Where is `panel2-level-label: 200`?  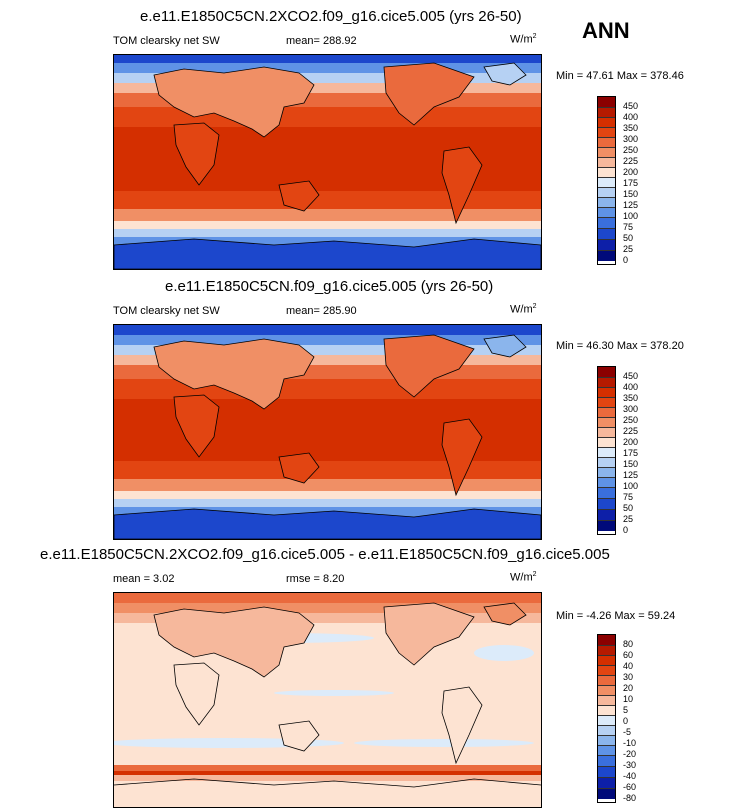 panel2-level-label: 200 is located at coordinates (631, 442).